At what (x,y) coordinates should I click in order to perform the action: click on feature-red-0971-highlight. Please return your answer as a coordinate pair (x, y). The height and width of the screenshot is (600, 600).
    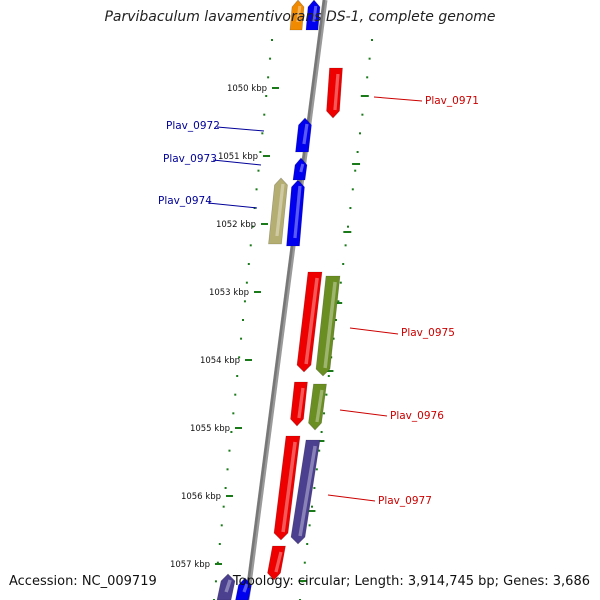
    Looking at the image, I should click on (336, 92).